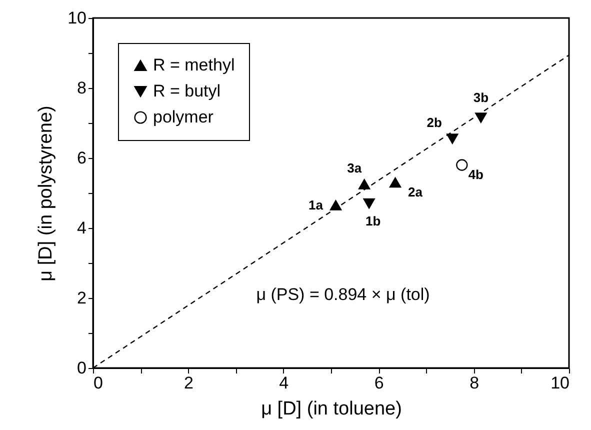 The height and width of the screenshot is (430, 591). What do you see at coordinates (560, 383) in the screenshot?
I see `x-tick-label: 10` at bounding box center [560, 383].